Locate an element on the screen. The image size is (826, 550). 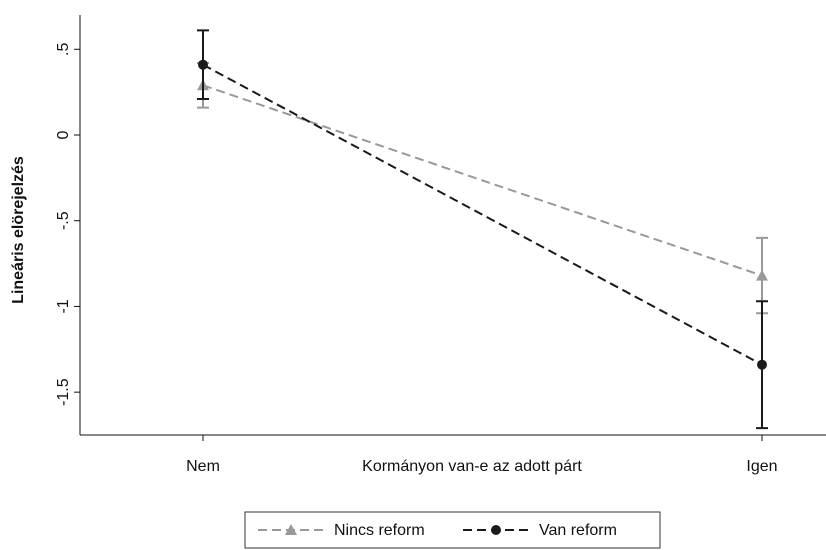
x-axis-label: Kormányon van-e az adott párt is located at coordinates (472, 466).